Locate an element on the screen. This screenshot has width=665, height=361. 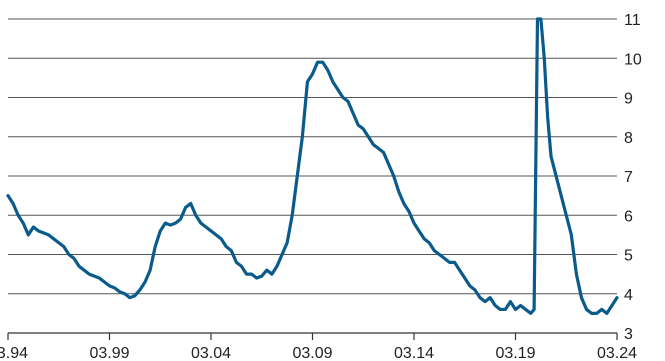
y-tick-label-11: 11 is located at coordinates (632, 20).